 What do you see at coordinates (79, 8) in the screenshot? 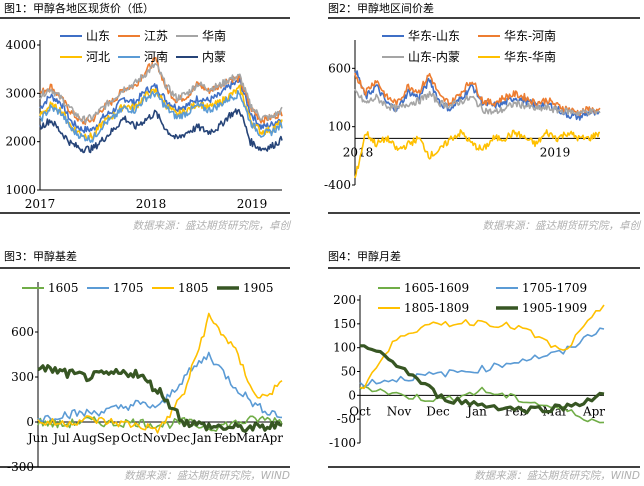
I see `chart-title-1: 图1：甲醇各地区现货价（低）` at bounding box center [79, 8].